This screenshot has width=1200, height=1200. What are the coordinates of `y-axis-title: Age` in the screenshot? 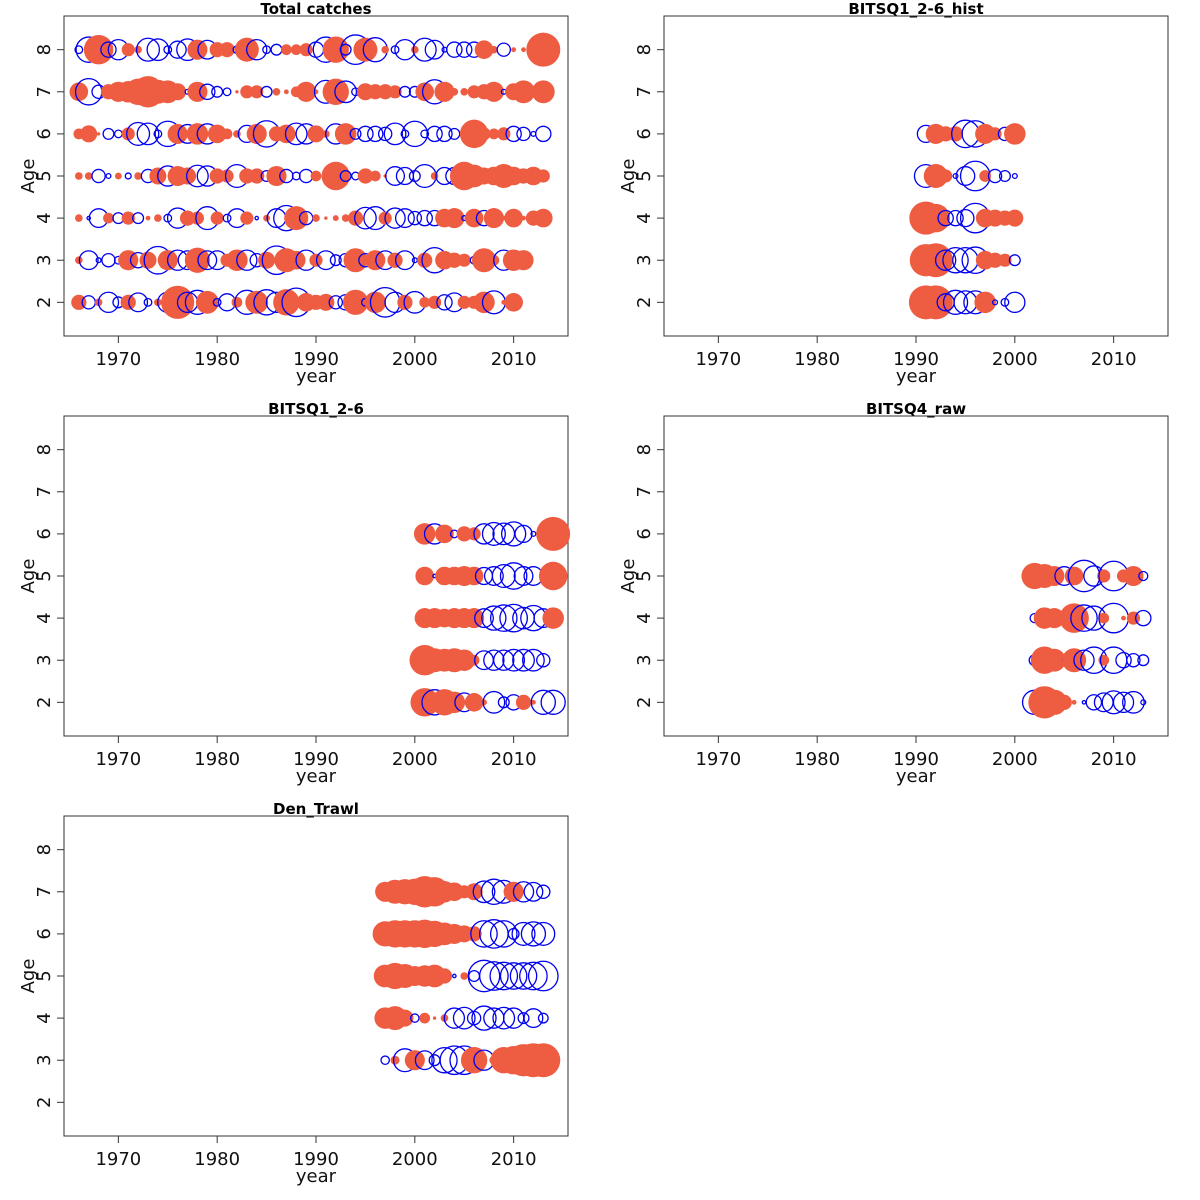 It's located at (28, 576).